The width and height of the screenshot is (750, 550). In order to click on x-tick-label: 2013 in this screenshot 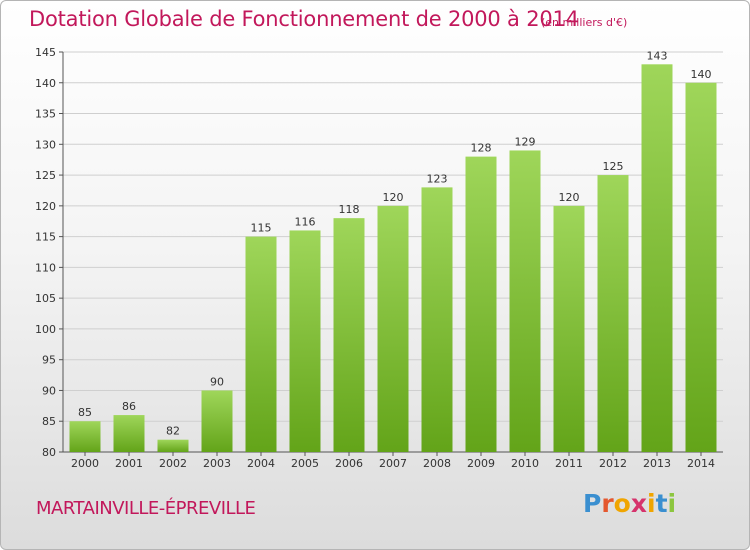, I will do `click(657, 463)`.